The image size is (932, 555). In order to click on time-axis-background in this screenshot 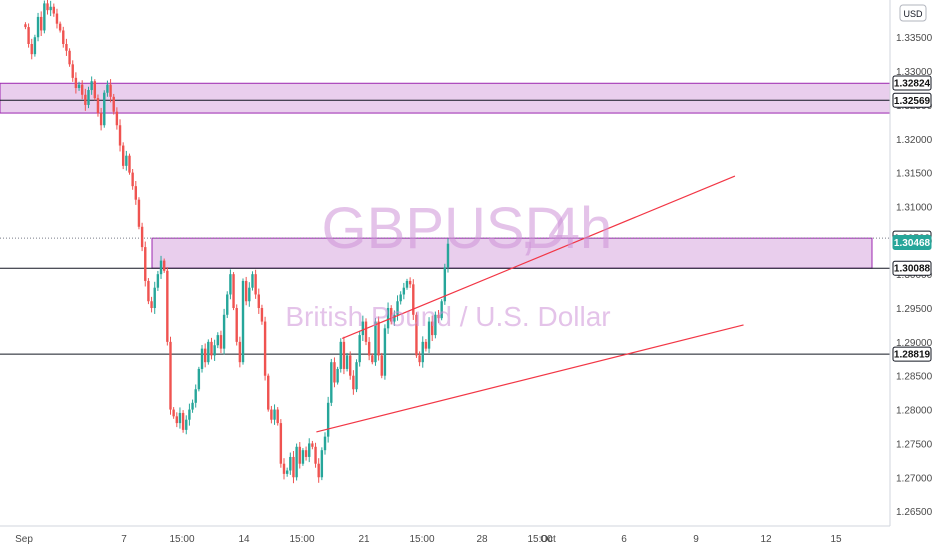, I will do `click(445, 538)`.